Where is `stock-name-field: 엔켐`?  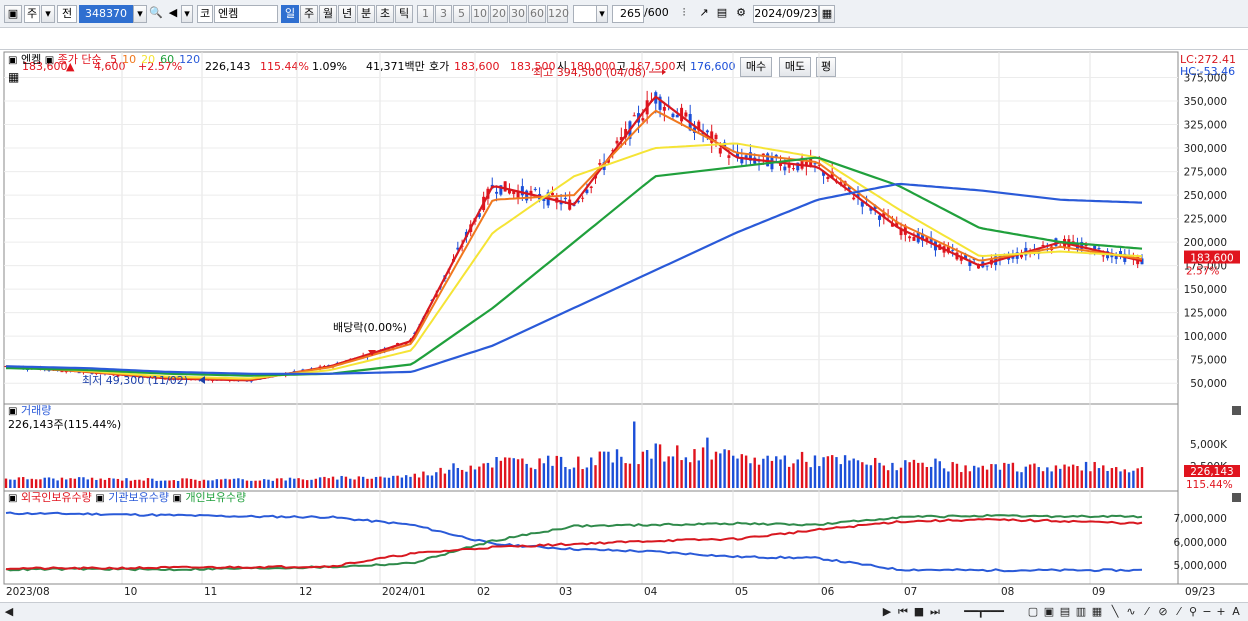
stock-name-field: 엔켐 is located at coordinates (246, 14).